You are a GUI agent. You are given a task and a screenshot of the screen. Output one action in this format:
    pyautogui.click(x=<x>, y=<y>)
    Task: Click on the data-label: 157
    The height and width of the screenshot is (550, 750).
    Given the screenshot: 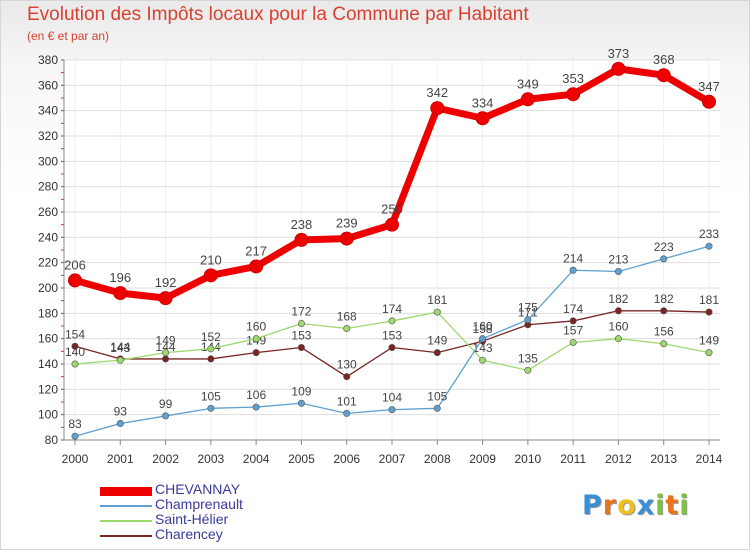 What is the action you would take?
    pyautogui.click(x=573, y=330)
    